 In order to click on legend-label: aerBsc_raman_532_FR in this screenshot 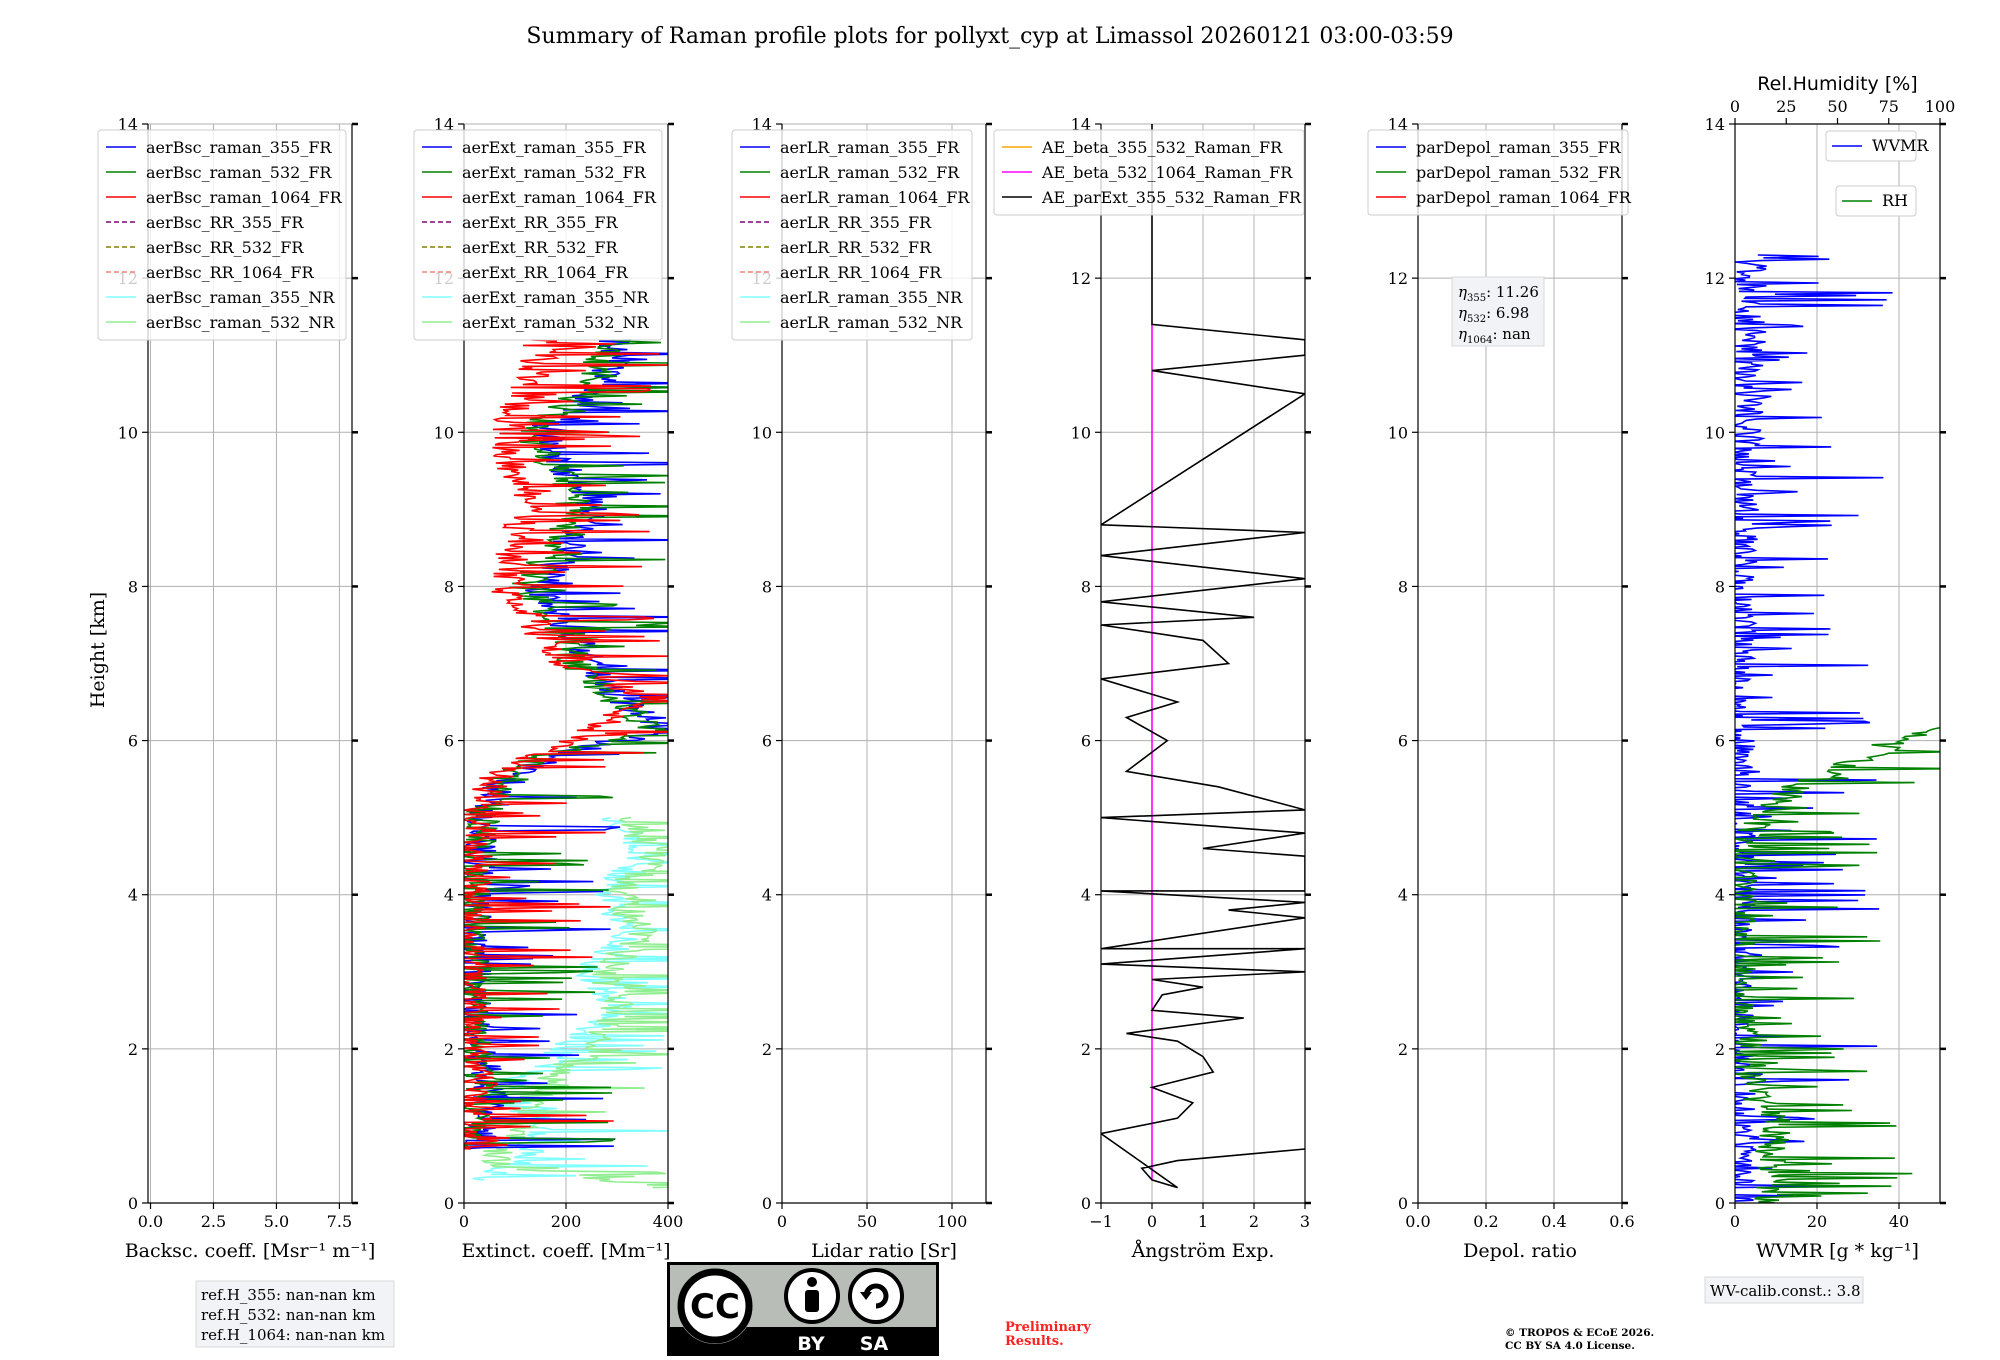, I will do `click(239, 172)`.